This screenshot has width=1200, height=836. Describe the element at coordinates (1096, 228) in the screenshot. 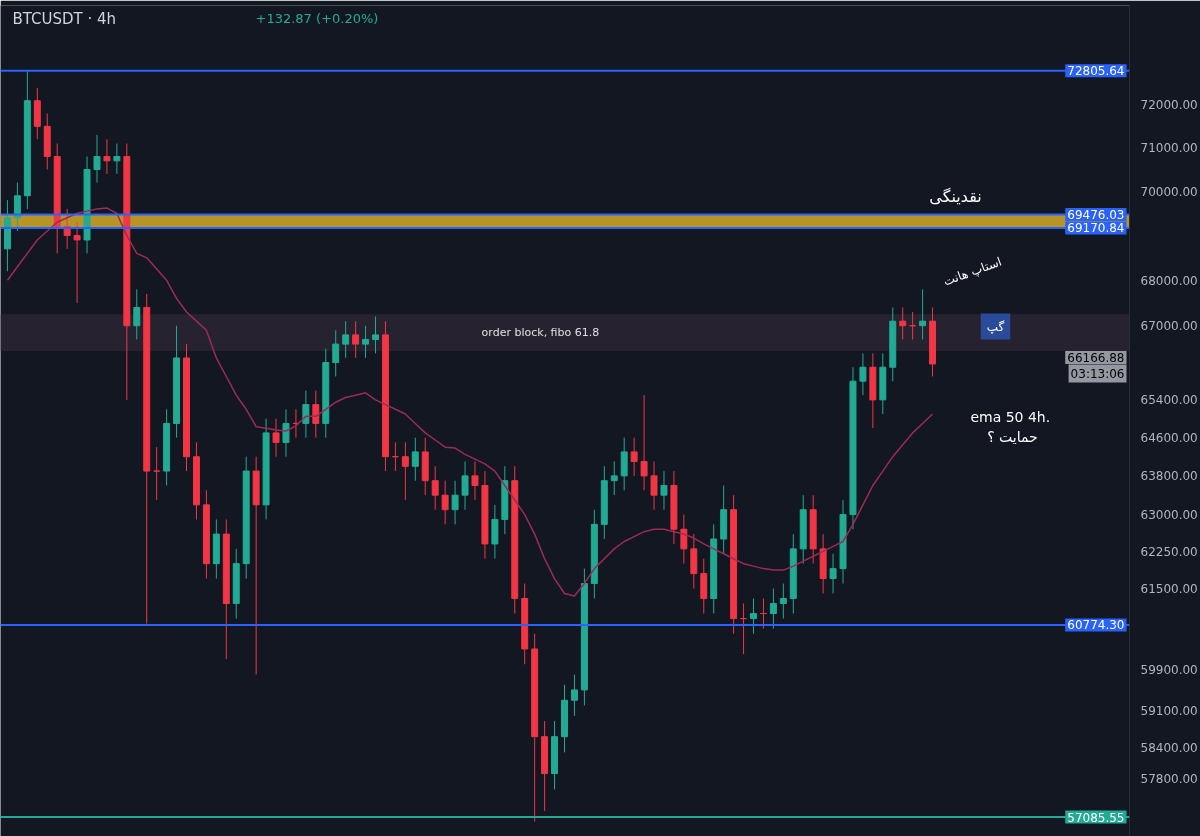

I see `ref-line-label: 69170.84` at that location.